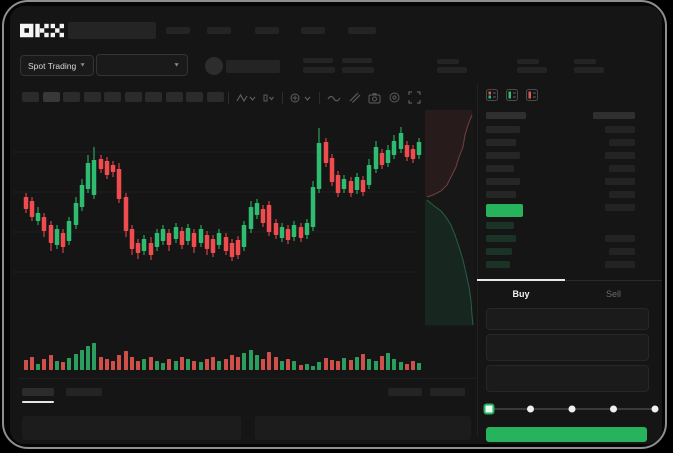  What do you see at coordinates (269, 98) in the screenshot?
I see `candle-type-chevron-icon` at bounding box center [269, 98].